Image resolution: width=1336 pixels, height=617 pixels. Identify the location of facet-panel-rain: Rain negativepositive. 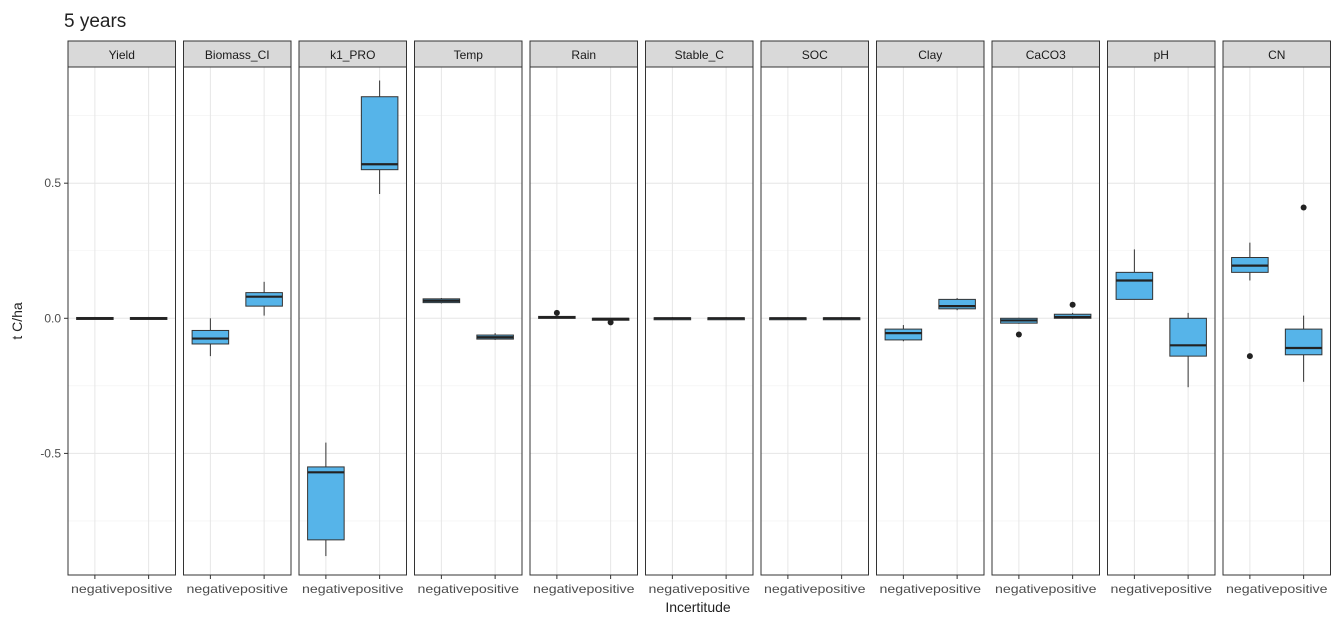
(583, 318).